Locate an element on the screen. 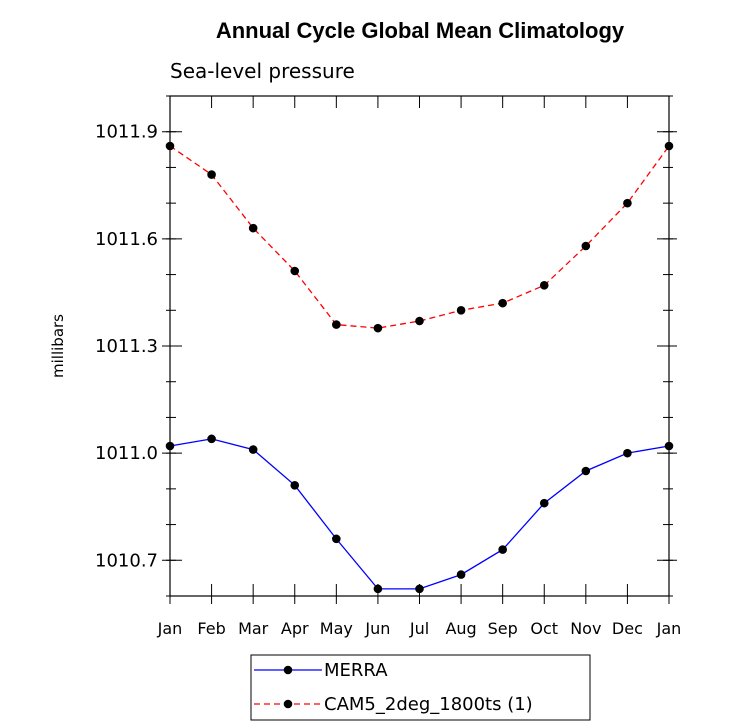 The height and width of the screenshot is (727, 733). x-tick-label: Feb is located at coordinates (211, 628).